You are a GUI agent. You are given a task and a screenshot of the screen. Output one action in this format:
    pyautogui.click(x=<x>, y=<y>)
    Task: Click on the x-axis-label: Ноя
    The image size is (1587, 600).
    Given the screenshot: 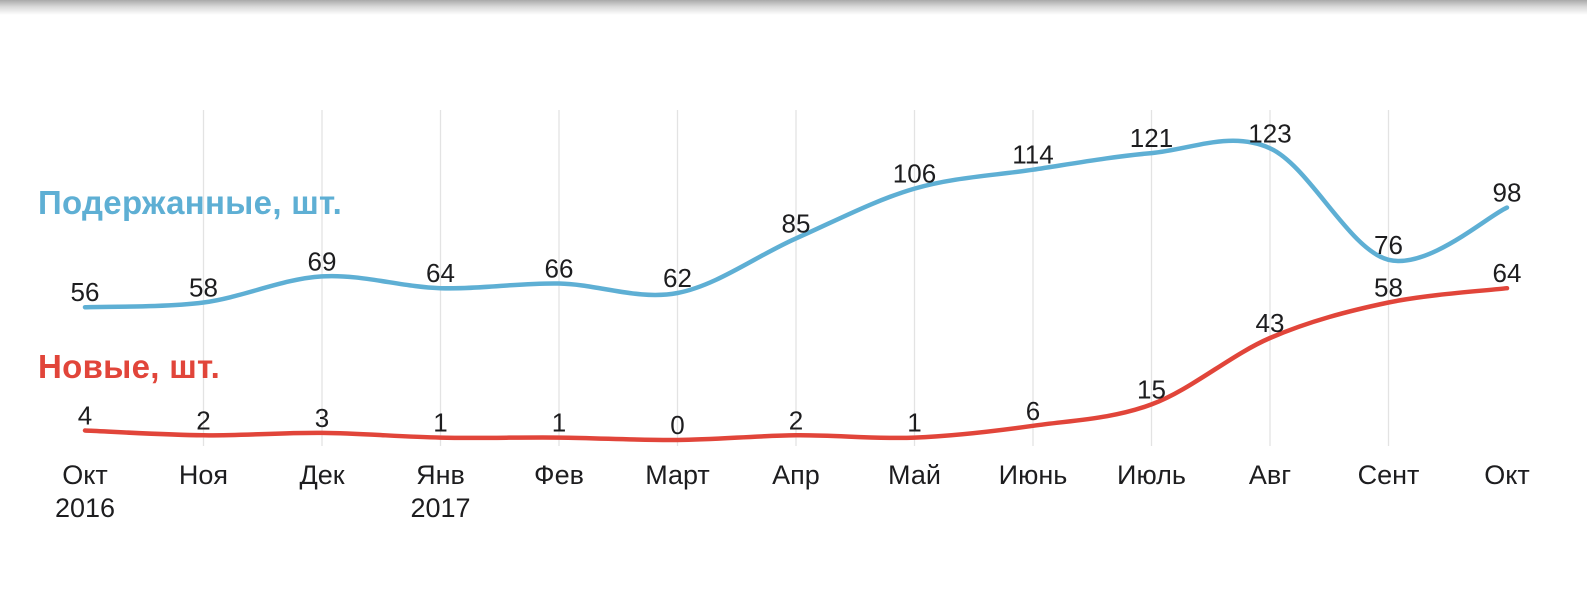 What is the action you would take?
    pyautogui.click(x=203, y=475)
    